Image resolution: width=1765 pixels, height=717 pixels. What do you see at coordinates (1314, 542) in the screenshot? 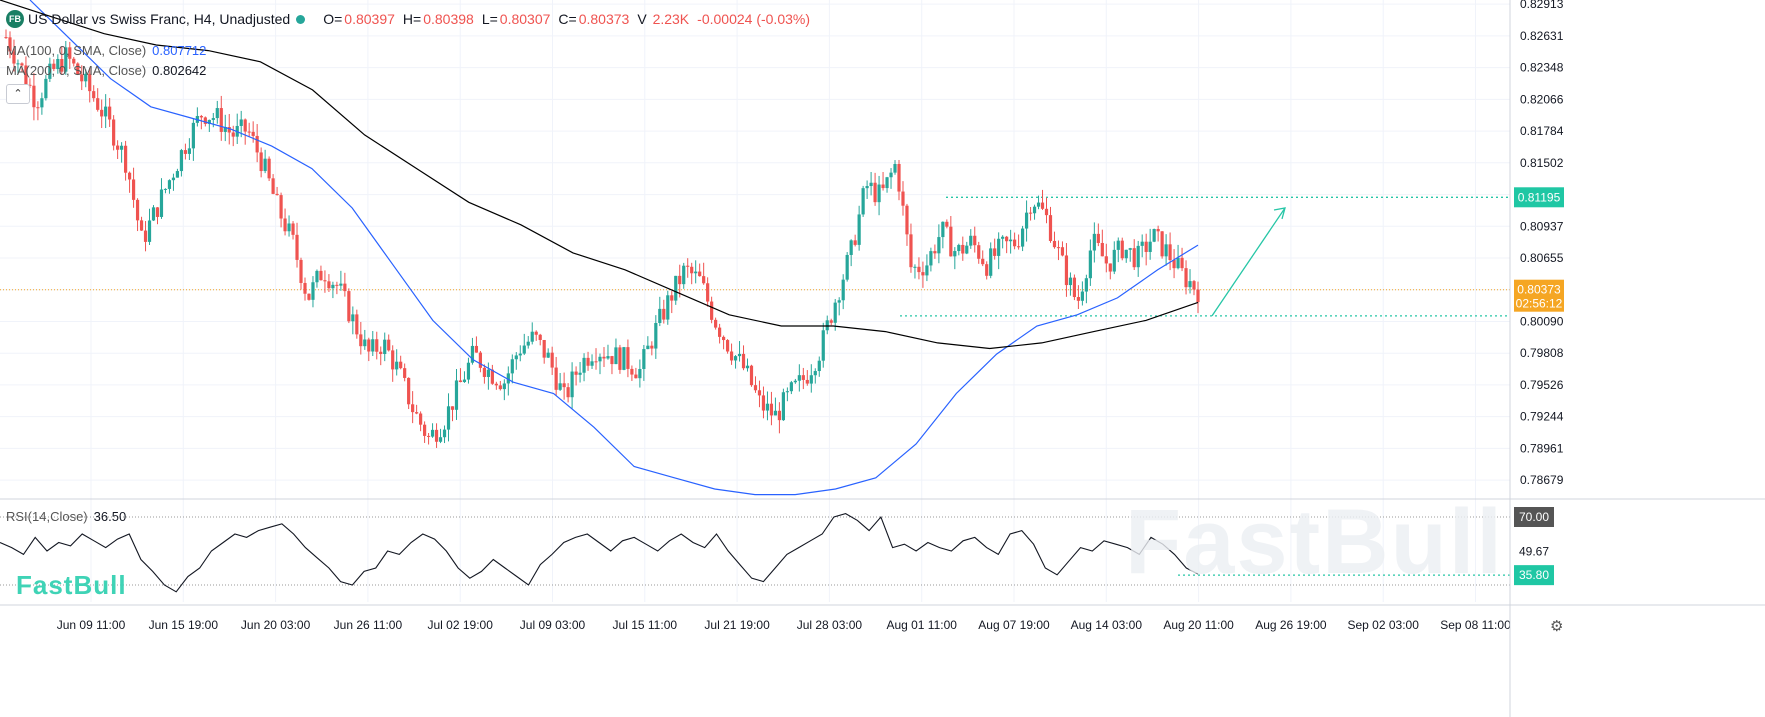
I see `watermark-logo: FastBull` at bounding box center [1314, 542].